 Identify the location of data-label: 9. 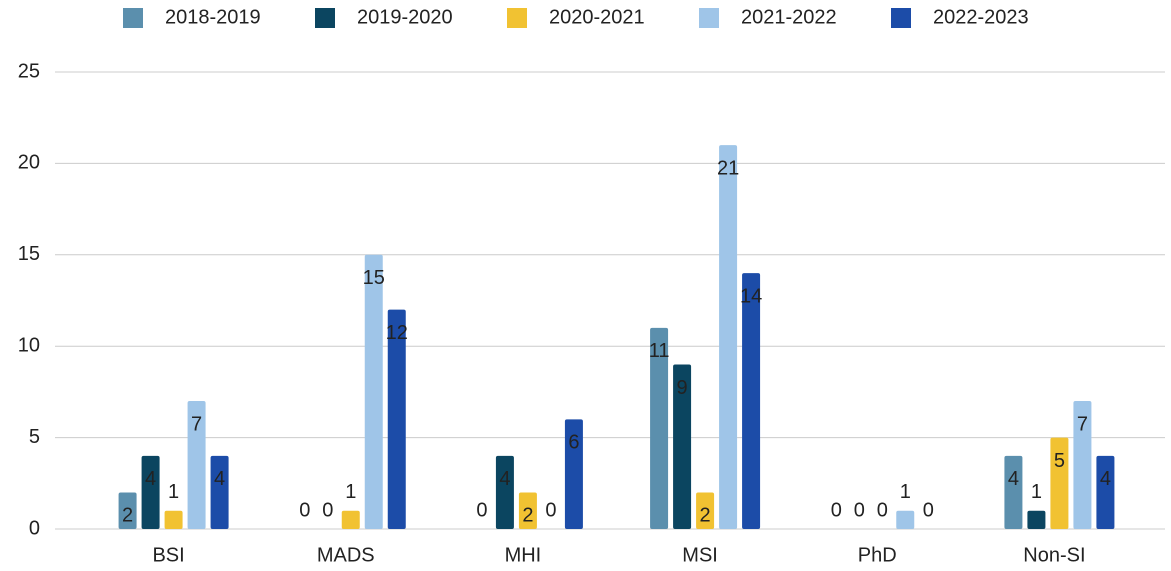
(682, 388).